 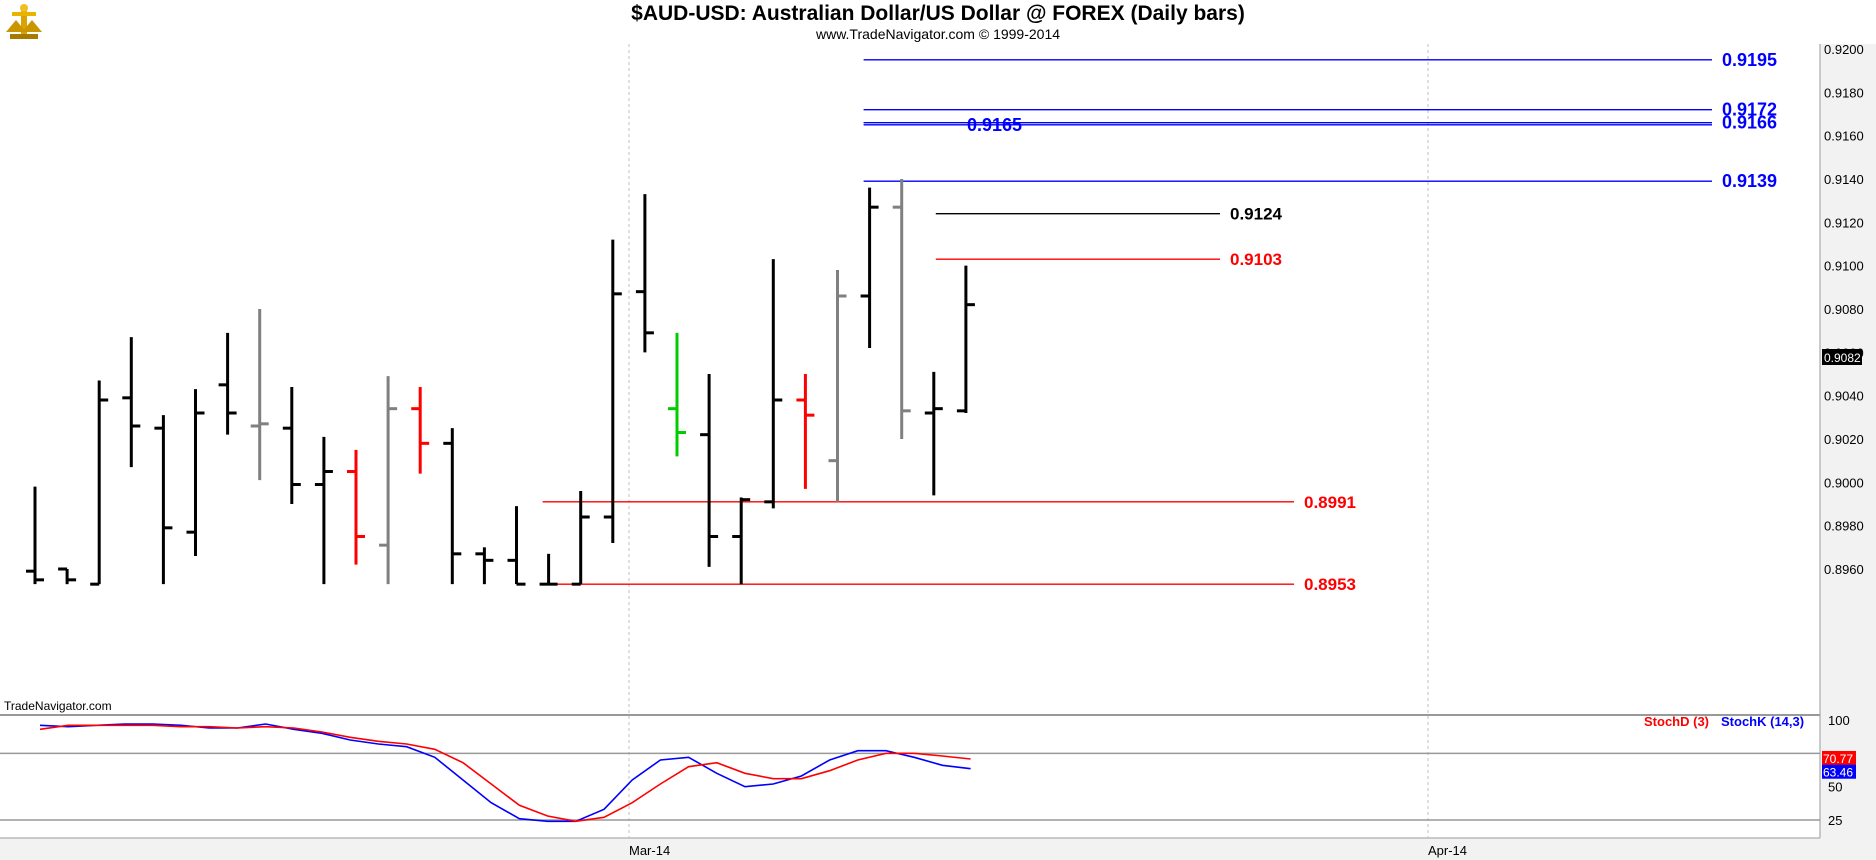 I want to click on stoch-legend-k: StochK (14,3), so click(x=1762, y=721).